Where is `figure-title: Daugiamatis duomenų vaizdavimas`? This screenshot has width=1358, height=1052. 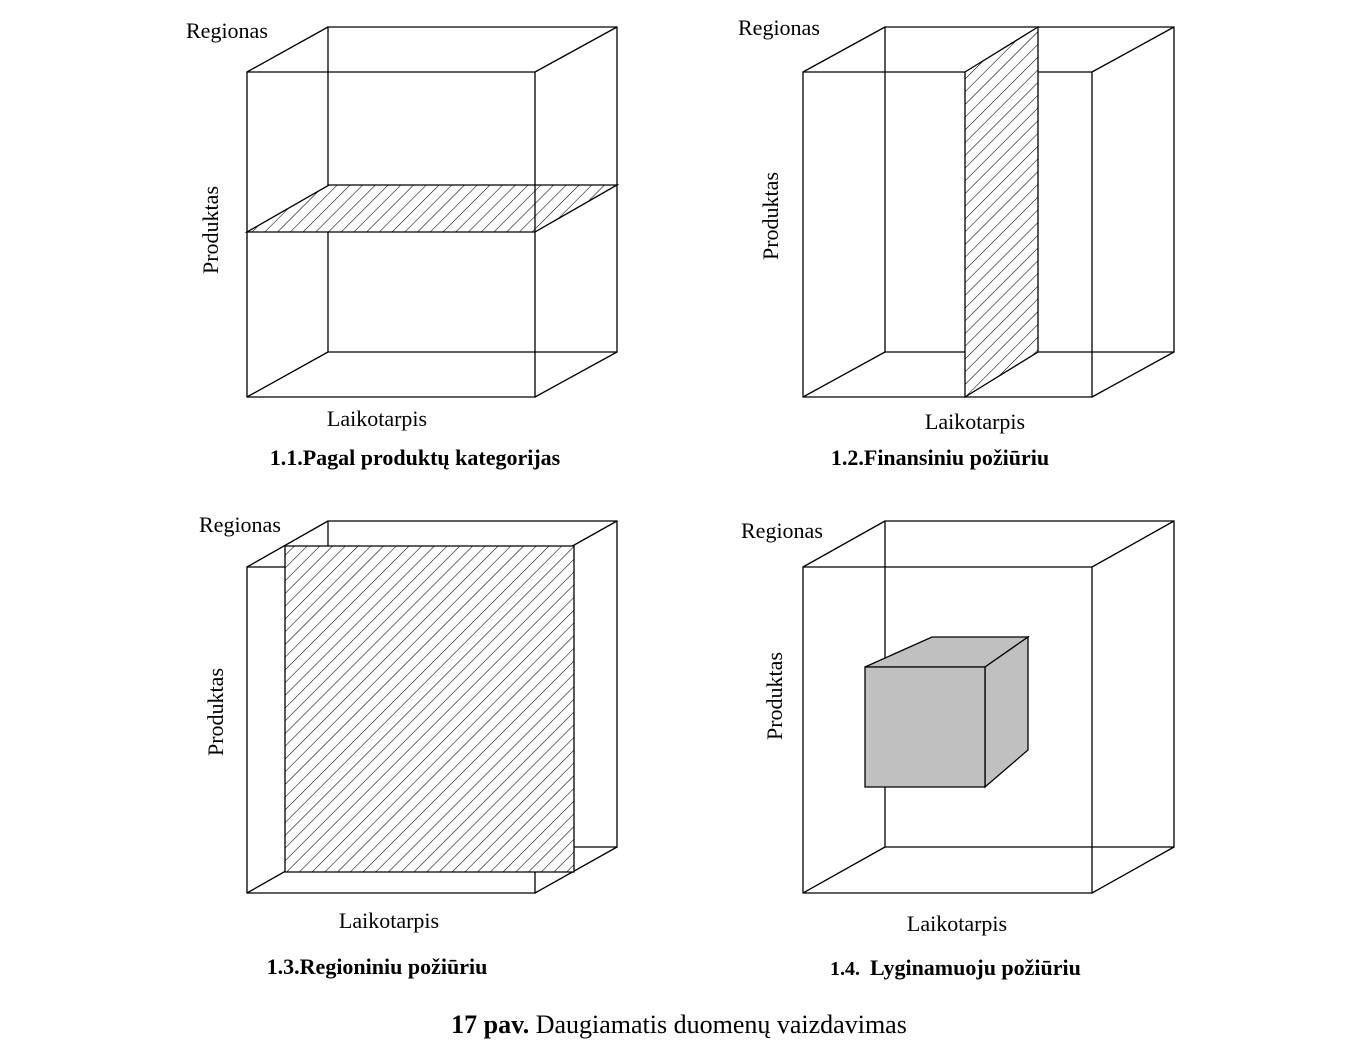
figure-title: Daugiamatis duomenų vaizdavimas is located at coordinates (721, 1024).